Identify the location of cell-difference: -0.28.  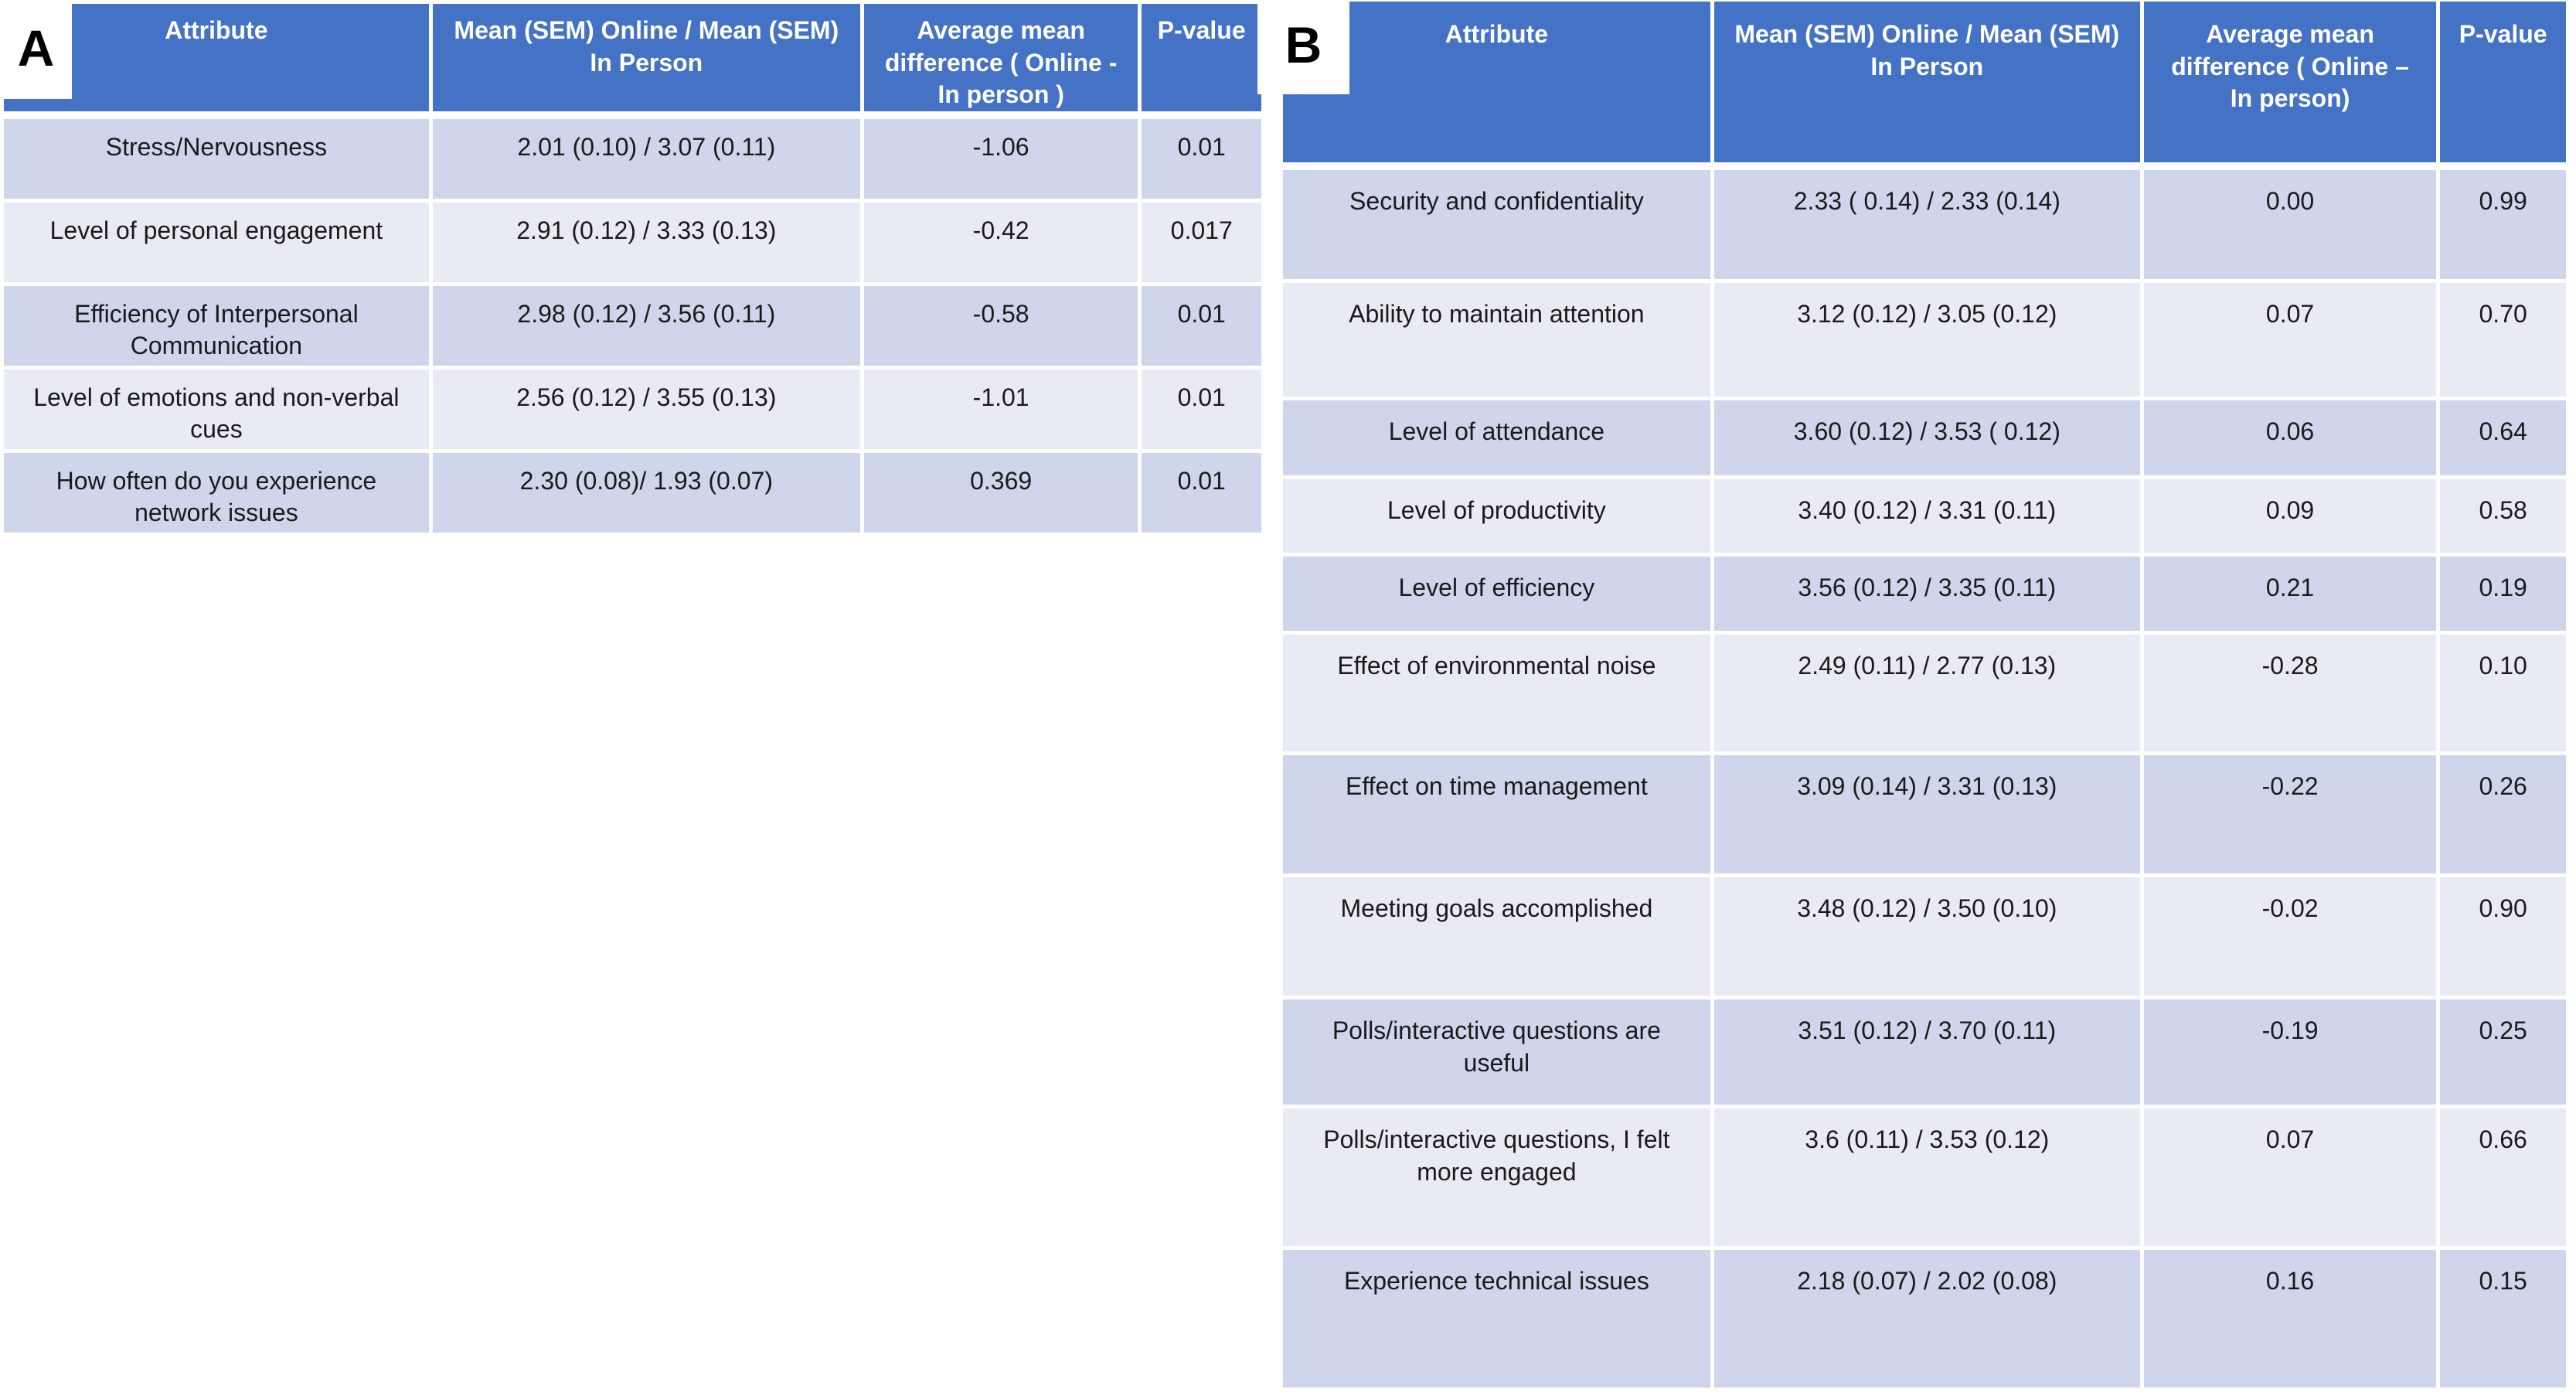
(2292, 695).